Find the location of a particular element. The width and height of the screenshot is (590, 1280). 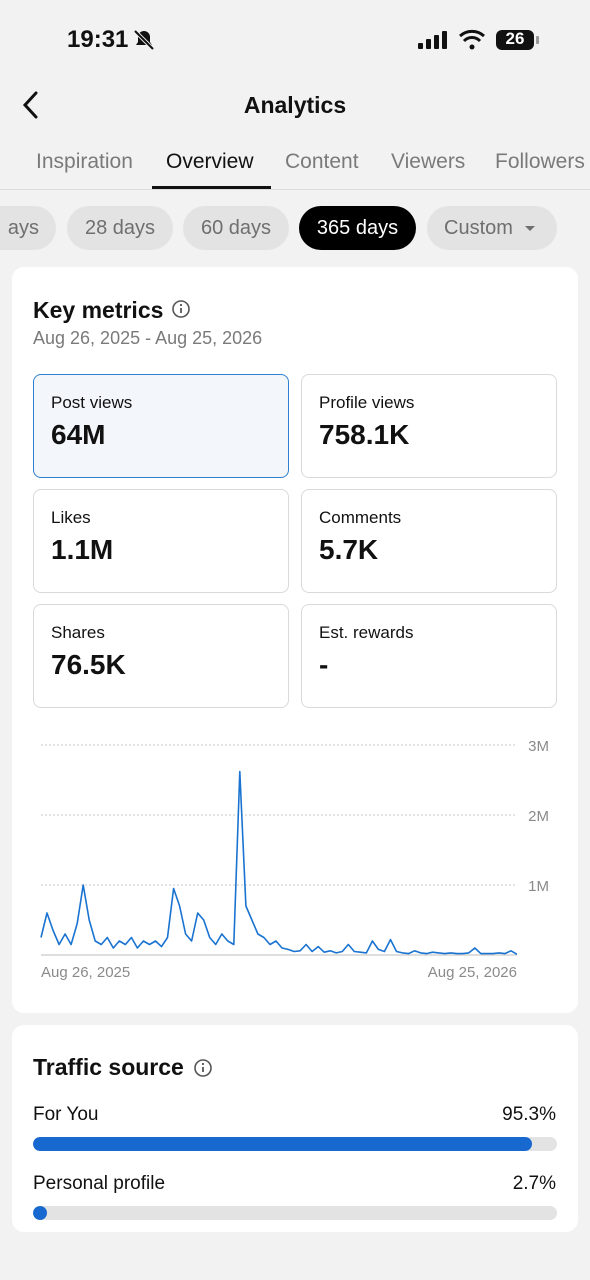

traffic-value: 95.3% is located at coordinates (529, 1114).